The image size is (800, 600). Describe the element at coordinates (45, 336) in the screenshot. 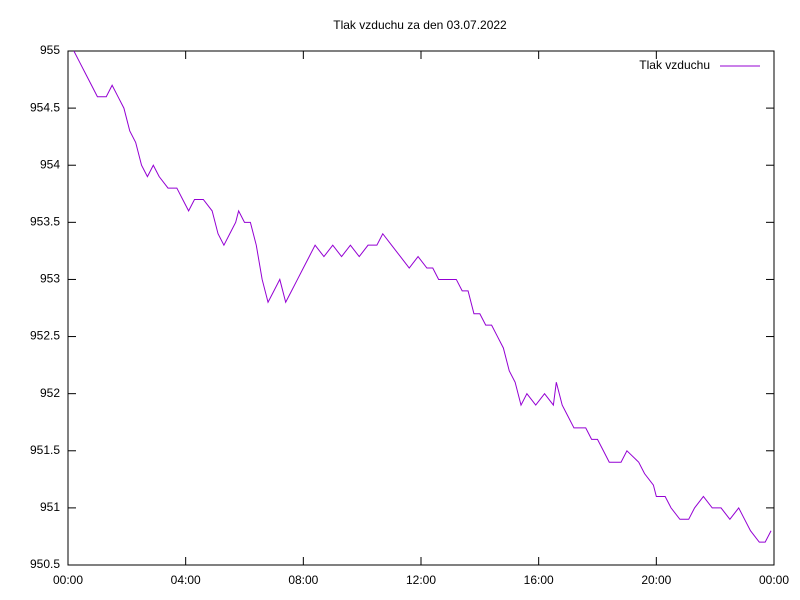

I see `y-tick-label: 952.5` at that location.